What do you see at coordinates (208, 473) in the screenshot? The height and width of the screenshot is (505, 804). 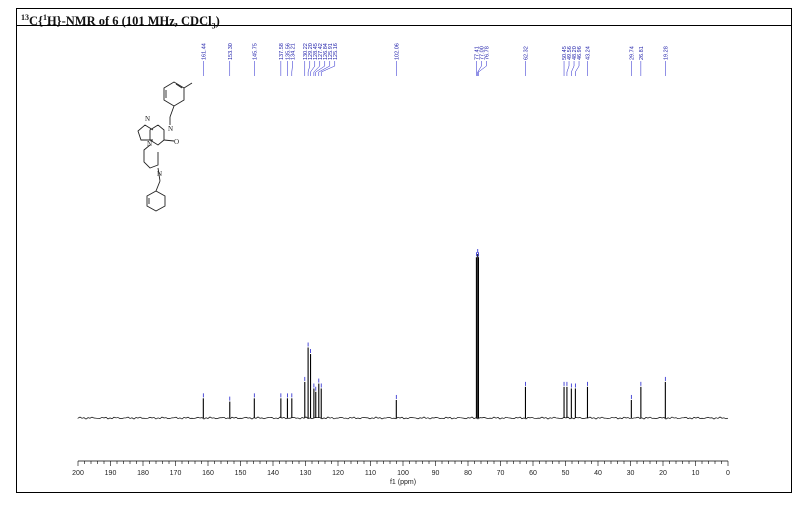 I see `x-tick-label: 160` at bounding box center [208, 473].